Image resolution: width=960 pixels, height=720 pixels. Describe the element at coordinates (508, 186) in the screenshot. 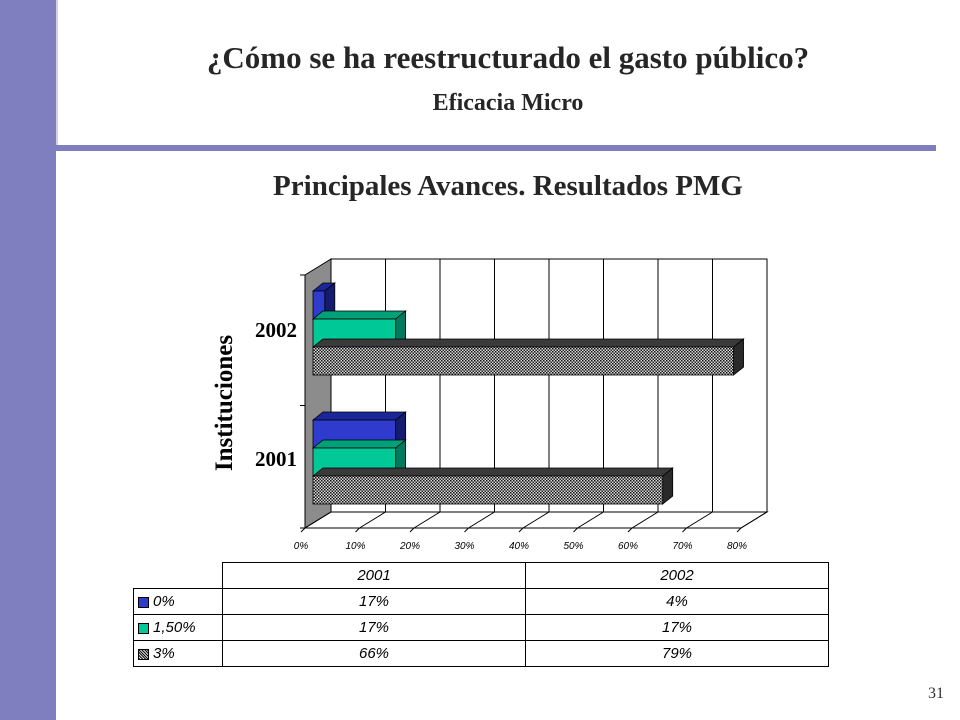

I see `chart-heading: Principales Avances. Resultados PMG` at that location.